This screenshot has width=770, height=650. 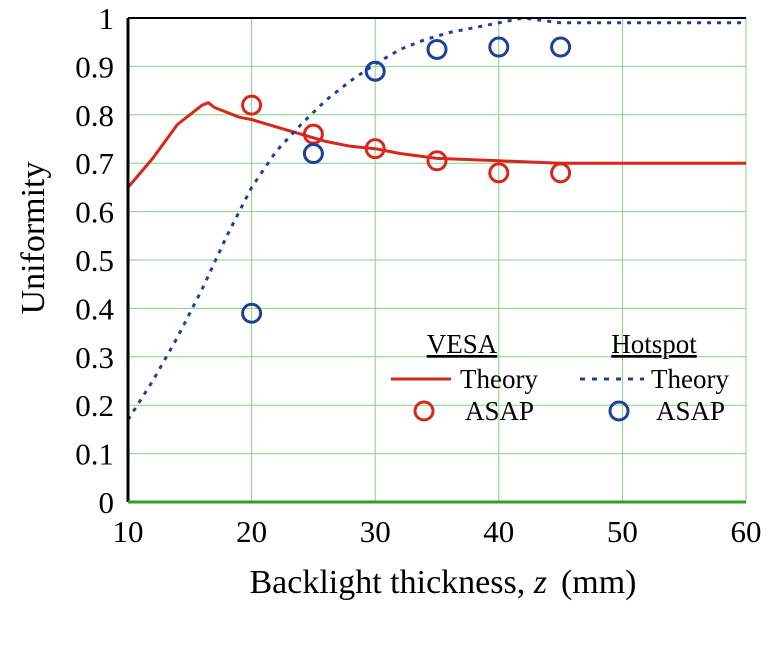 What do you see at coordinates (462, 344) in the screenshot?
I see `legend-group-vesa: VESA` at bounding box center [462, 344].